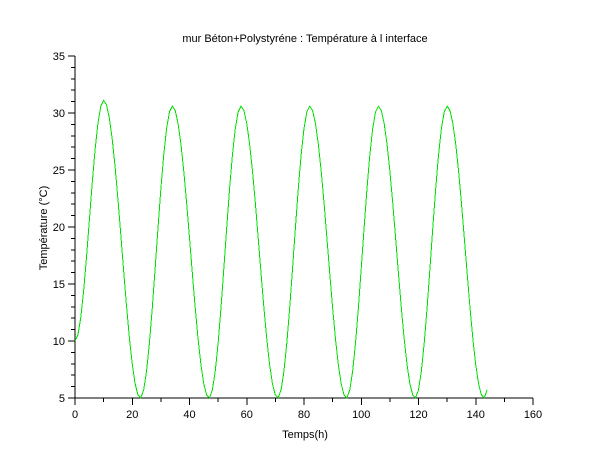 The width and height of the screenshot is (610, 460). Describe the element at coordinates (62, 399) in the screenshot. I see `y-axis-tick-label: 5` at that location.